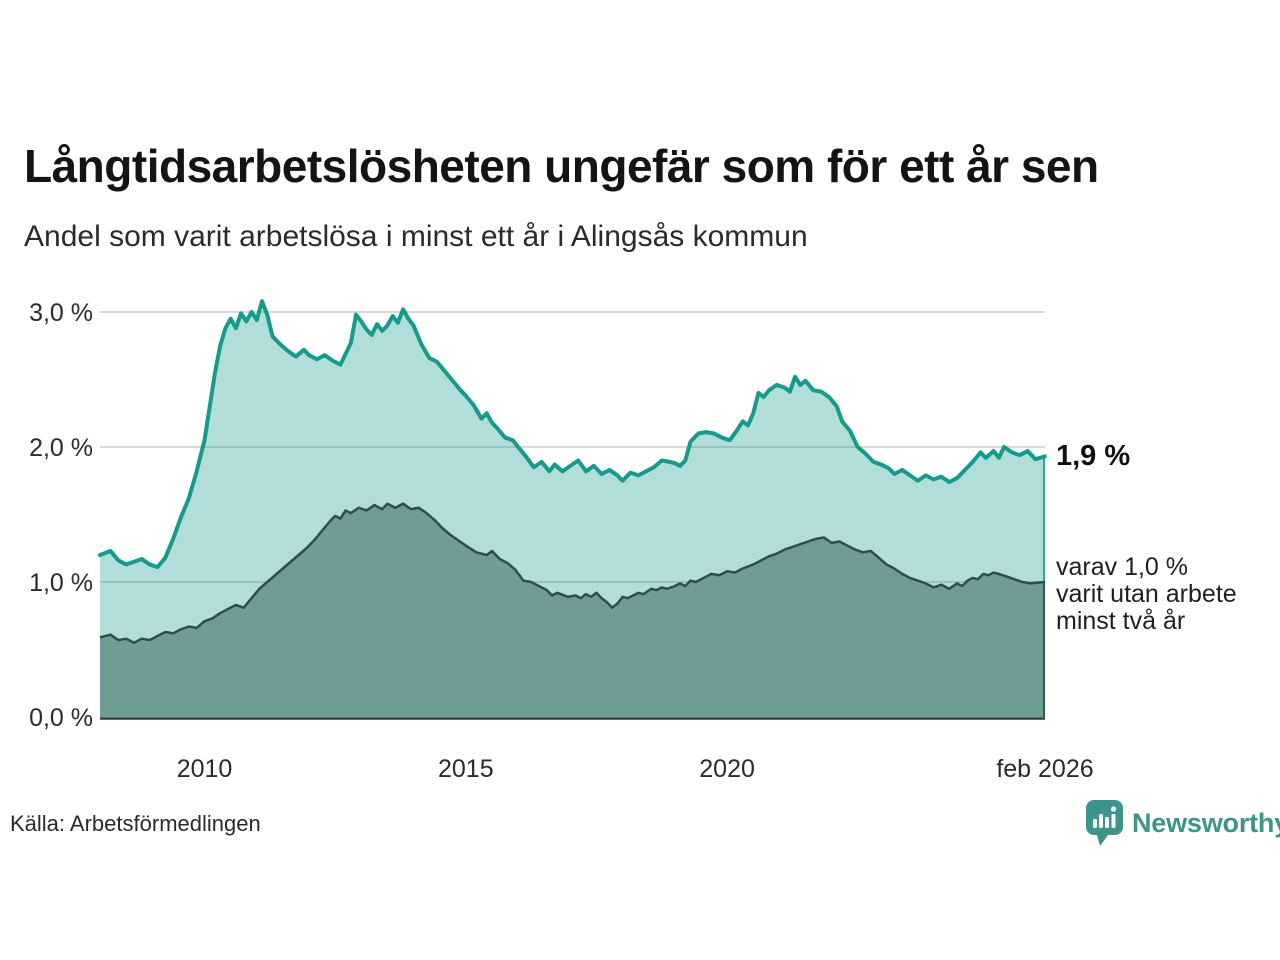 The width and height of the screenshot is (1280, 960). Describe the element at coordinates (1093, 456) in the screenshot. I see `end-label-one-year: 1,9 %` at that location.